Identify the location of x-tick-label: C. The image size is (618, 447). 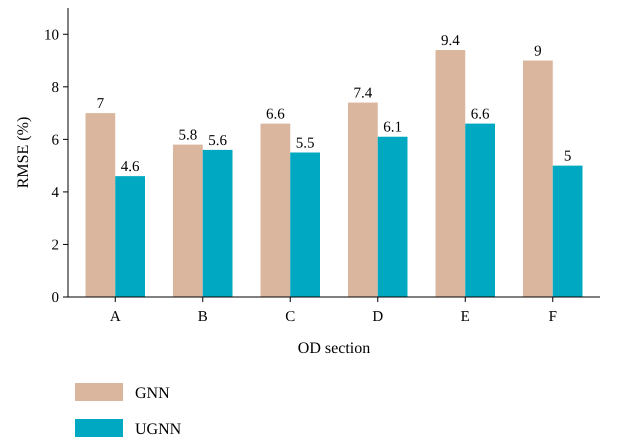
(290, 317).